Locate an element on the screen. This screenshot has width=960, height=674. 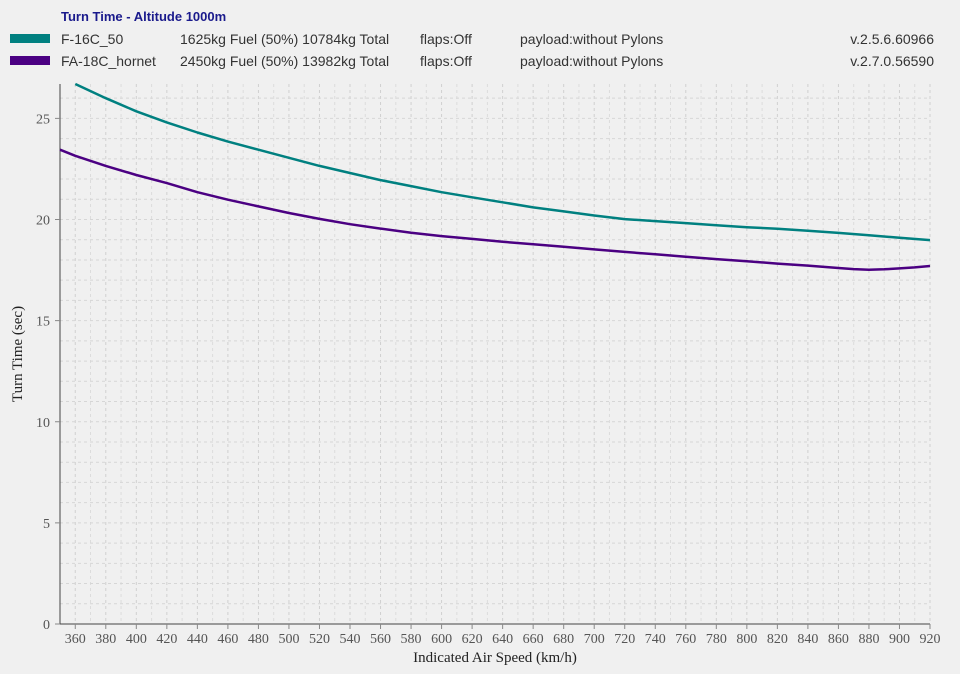
y-tick-label: 10 is located at coordinates (43, 423).